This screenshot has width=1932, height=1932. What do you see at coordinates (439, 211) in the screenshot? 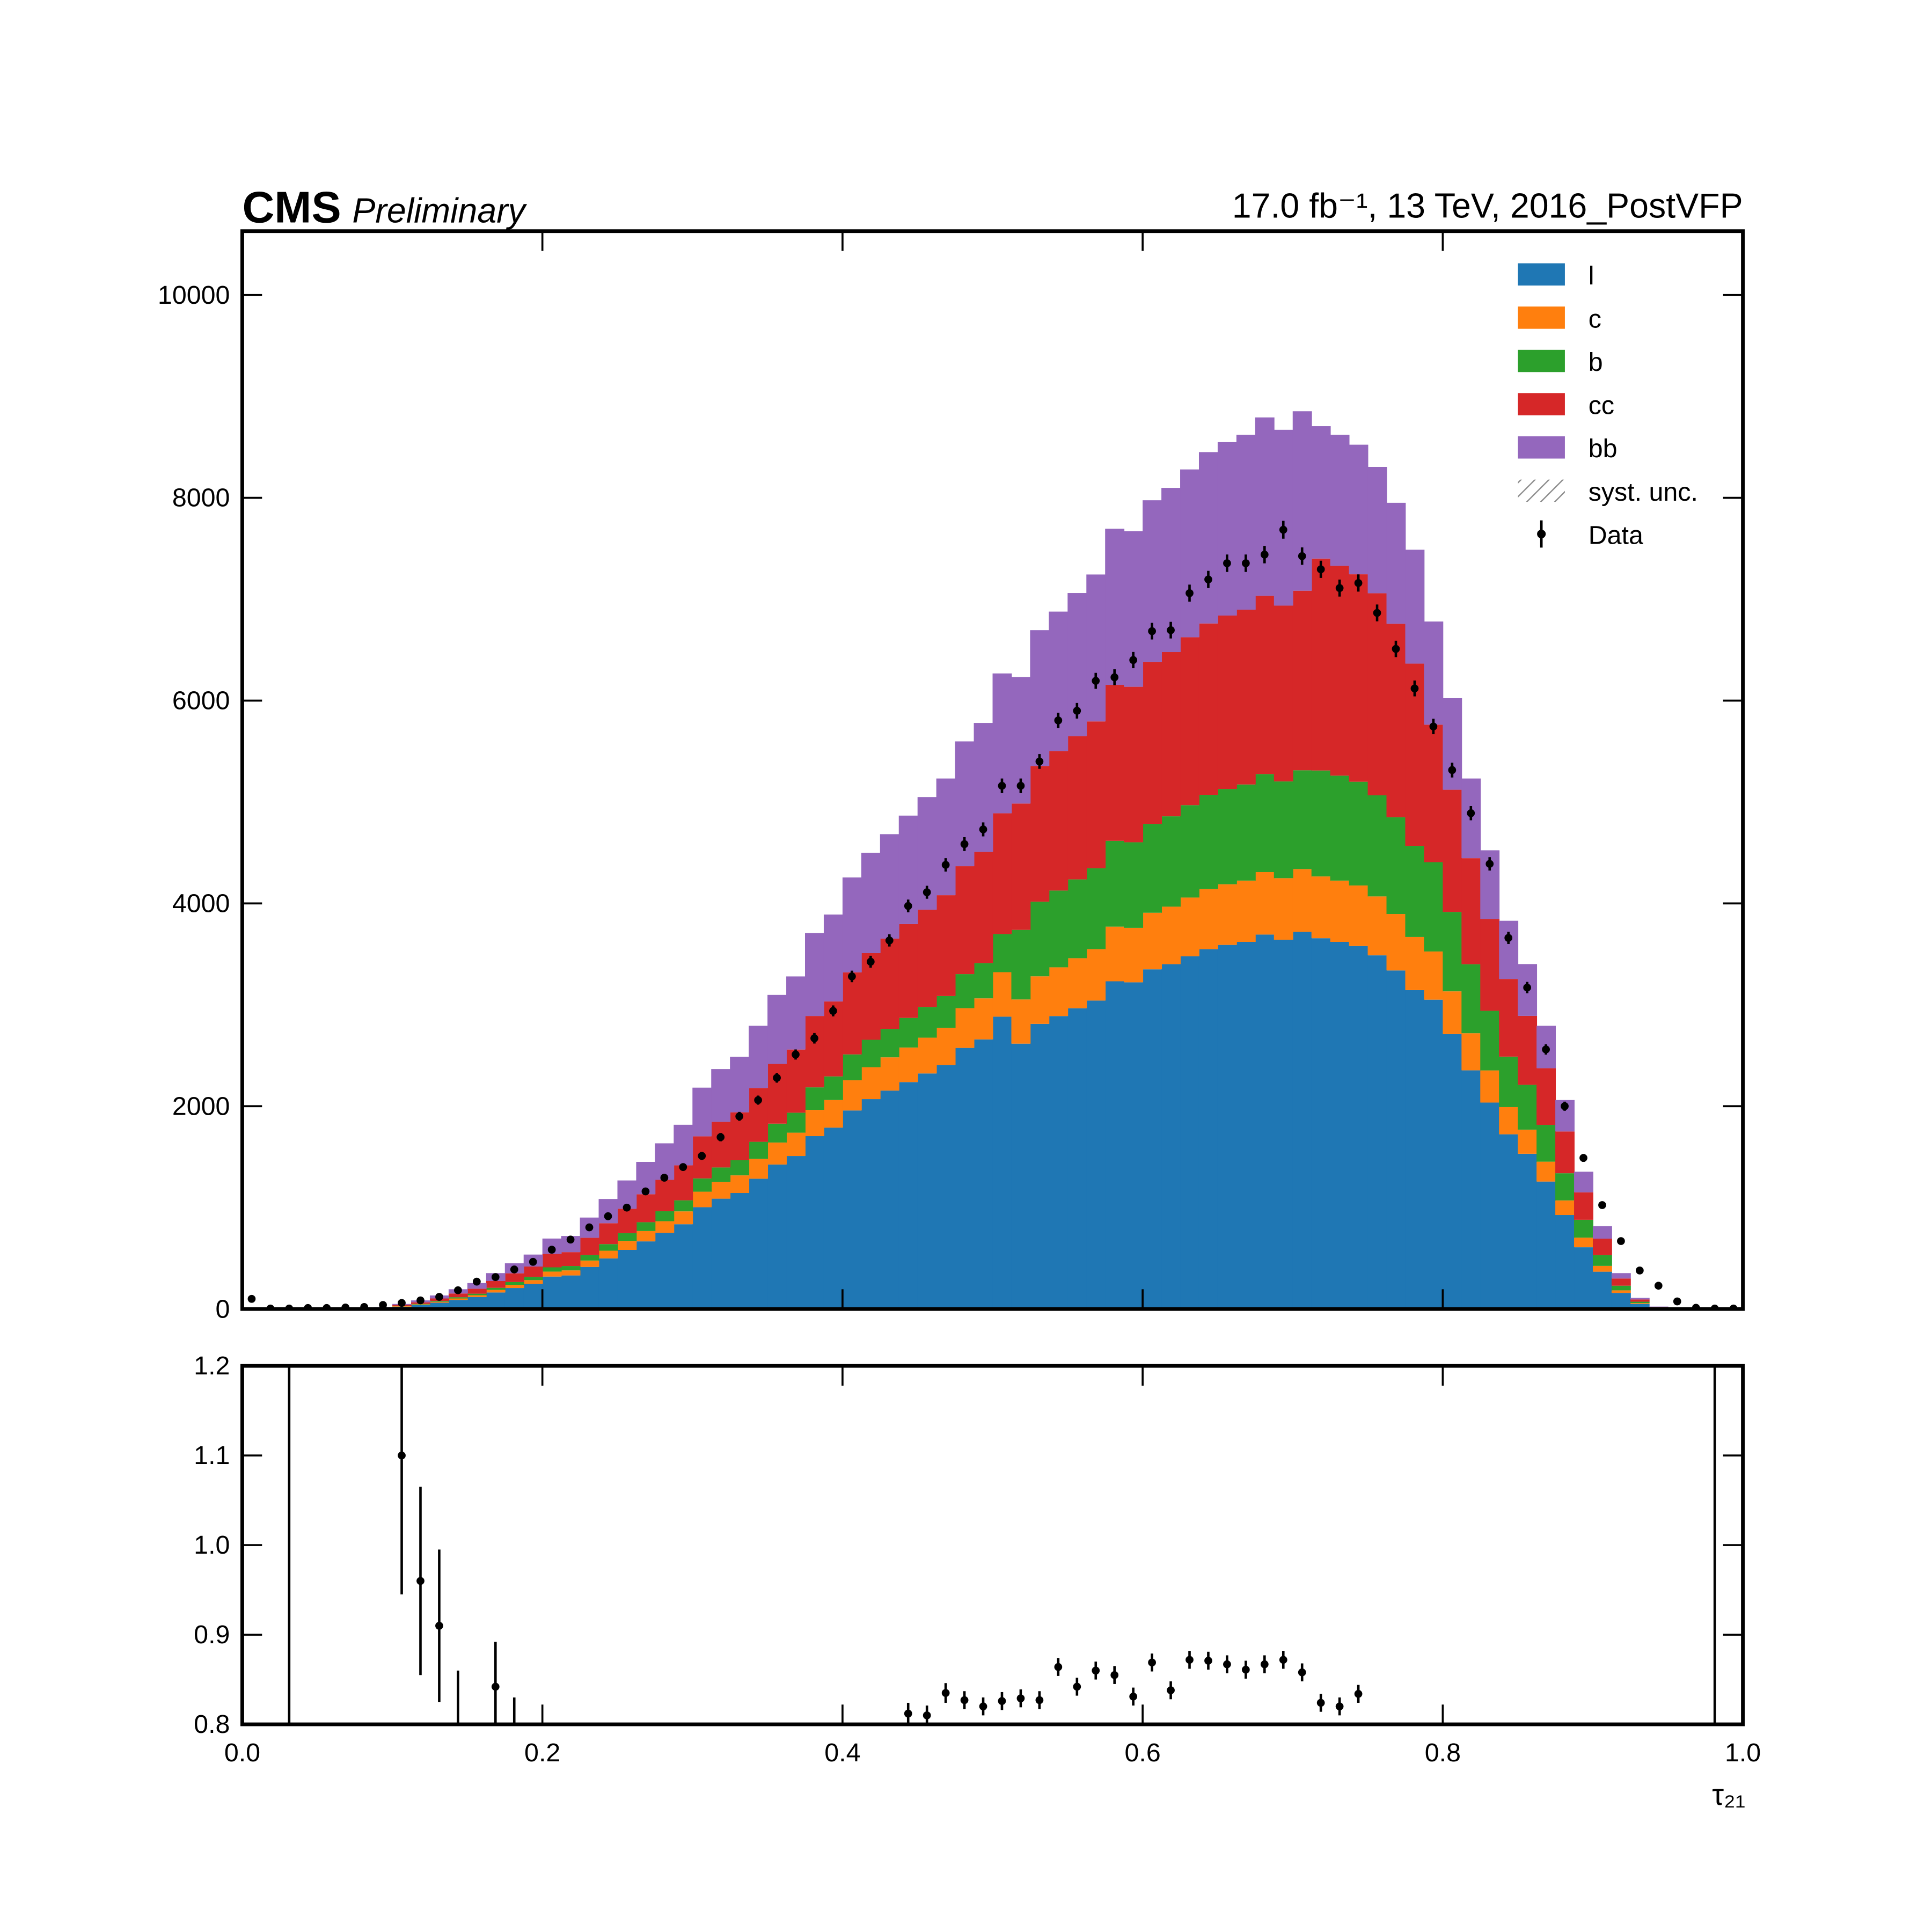
I see `status-label: Preliminary` at bounding box center [439, 211].